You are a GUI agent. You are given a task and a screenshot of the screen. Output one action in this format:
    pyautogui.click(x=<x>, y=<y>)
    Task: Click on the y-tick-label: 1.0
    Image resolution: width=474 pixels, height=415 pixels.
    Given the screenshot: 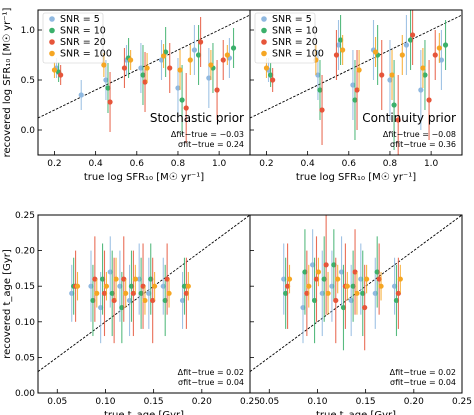 What is the action you would take?
    pyautogui.click(x=28, y=31)
    